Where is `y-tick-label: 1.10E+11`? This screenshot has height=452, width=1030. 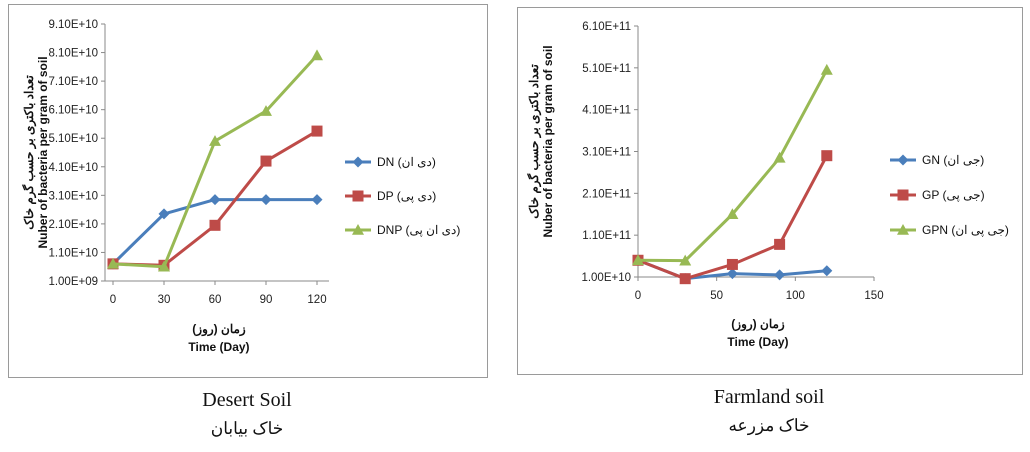 y-tick-label: 1.10E+11 is located at coordinates (606, 236).